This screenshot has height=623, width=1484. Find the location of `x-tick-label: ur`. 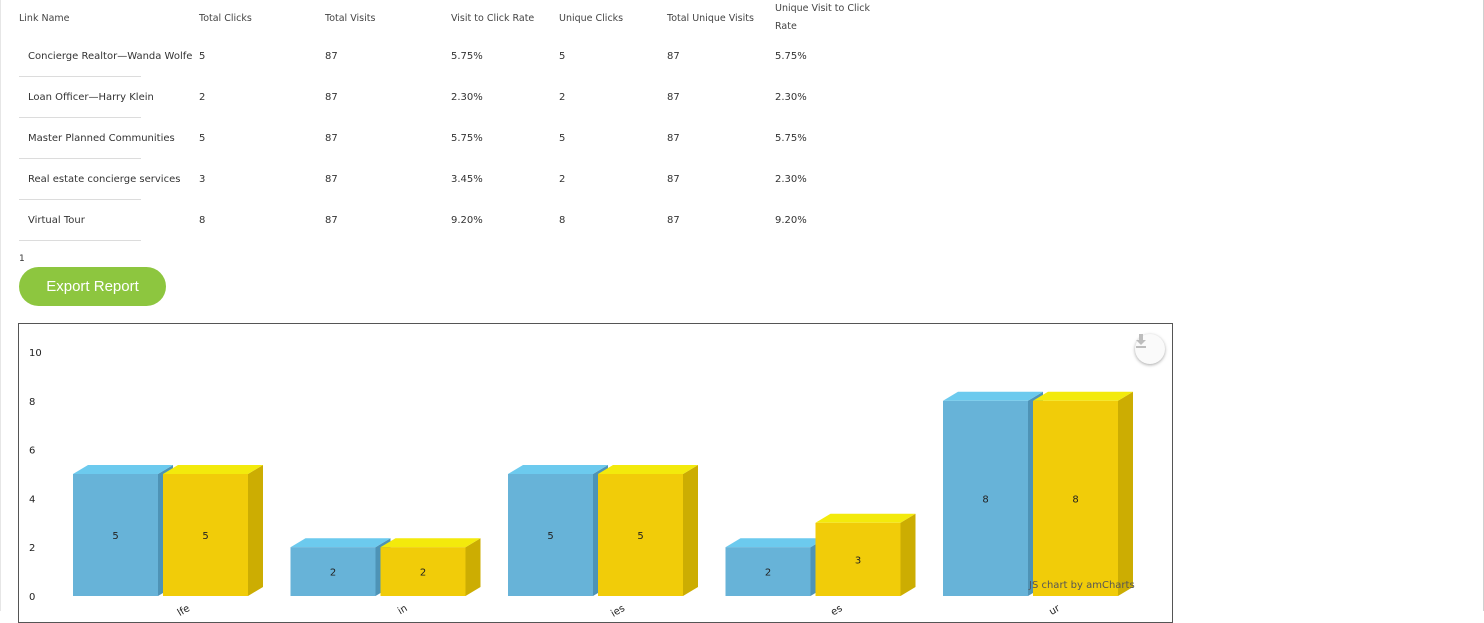

x-tick-label: ur is located at coordinates (1054, 610).